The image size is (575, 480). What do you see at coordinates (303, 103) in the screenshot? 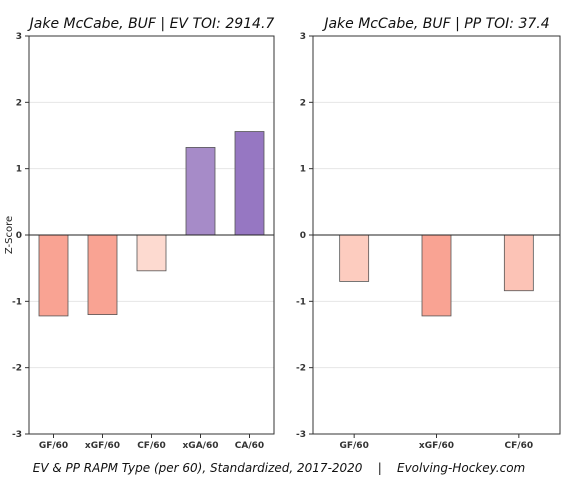
I see `pp-y-tick-label: 2` at bounding box center [303, 103].